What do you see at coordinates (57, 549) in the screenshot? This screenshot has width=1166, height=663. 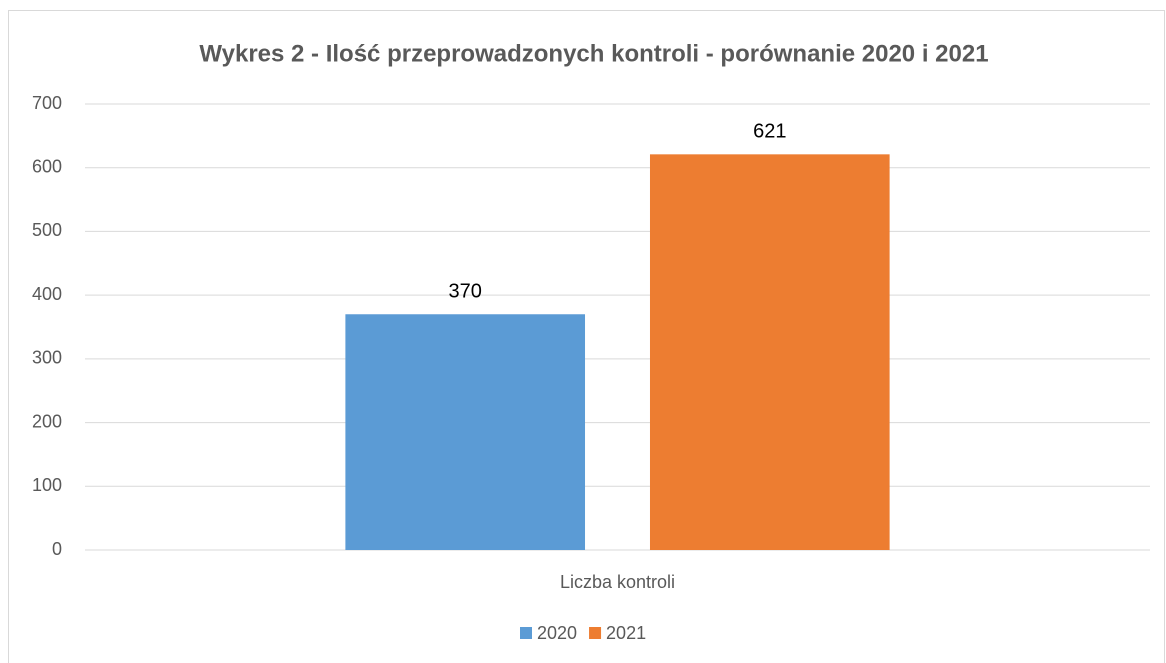 I see `y-tick-label: 0` at bounding box center [57, 549].